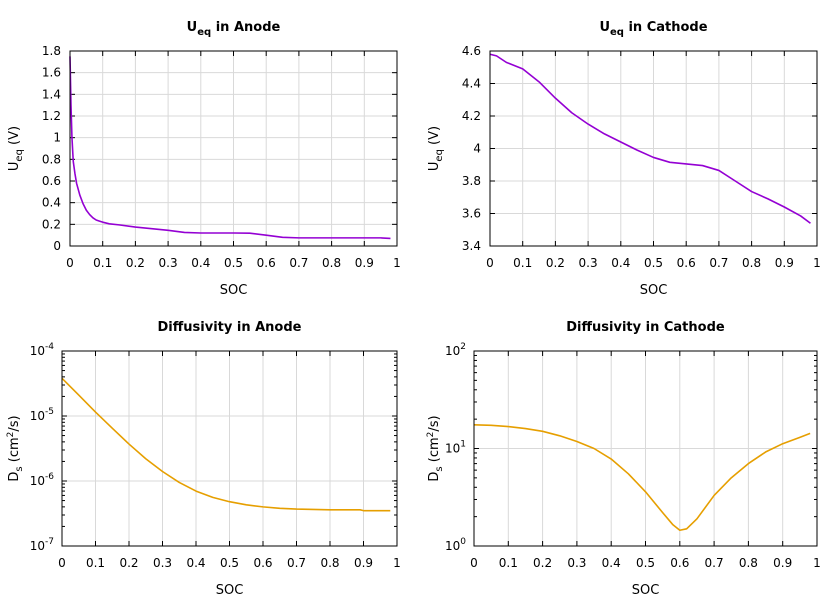  Describe the element at coordinates (14, 137) in the screenshot. I see `y-axis-label-rest: (V)` at that location.